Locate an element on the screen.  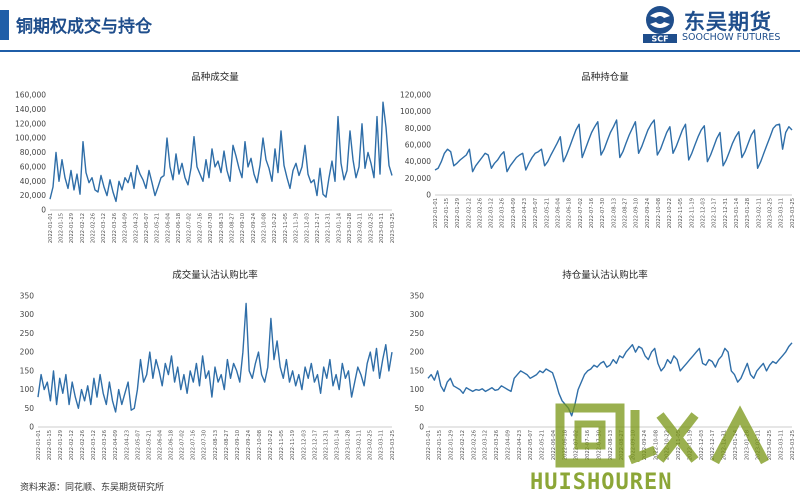
y-tick-label: 40,000 is located at coordinates (33, 181).